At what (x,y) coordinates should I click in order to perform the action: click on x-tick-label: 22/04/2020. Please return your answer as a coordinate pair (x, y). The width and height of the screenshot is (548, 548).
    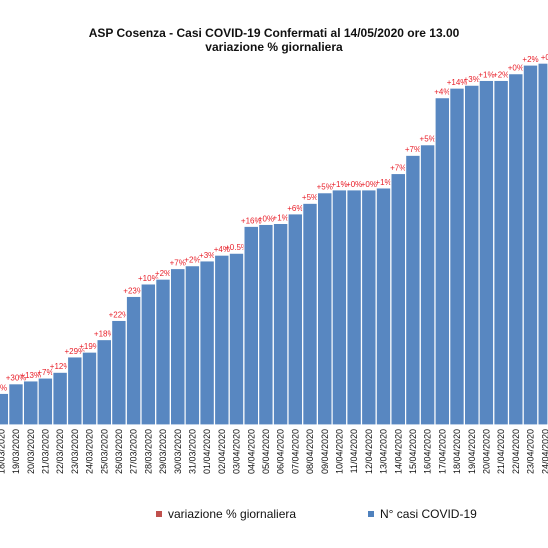
    Looking at the image, I should click on (516, 451).